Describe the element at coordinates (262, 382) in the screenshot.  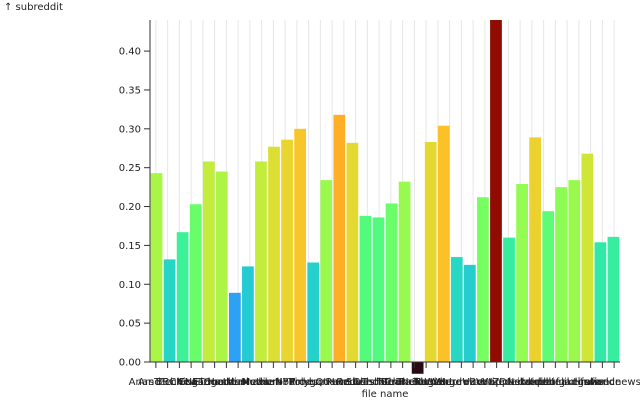
I see `x-tick-label: Medium` at that location.